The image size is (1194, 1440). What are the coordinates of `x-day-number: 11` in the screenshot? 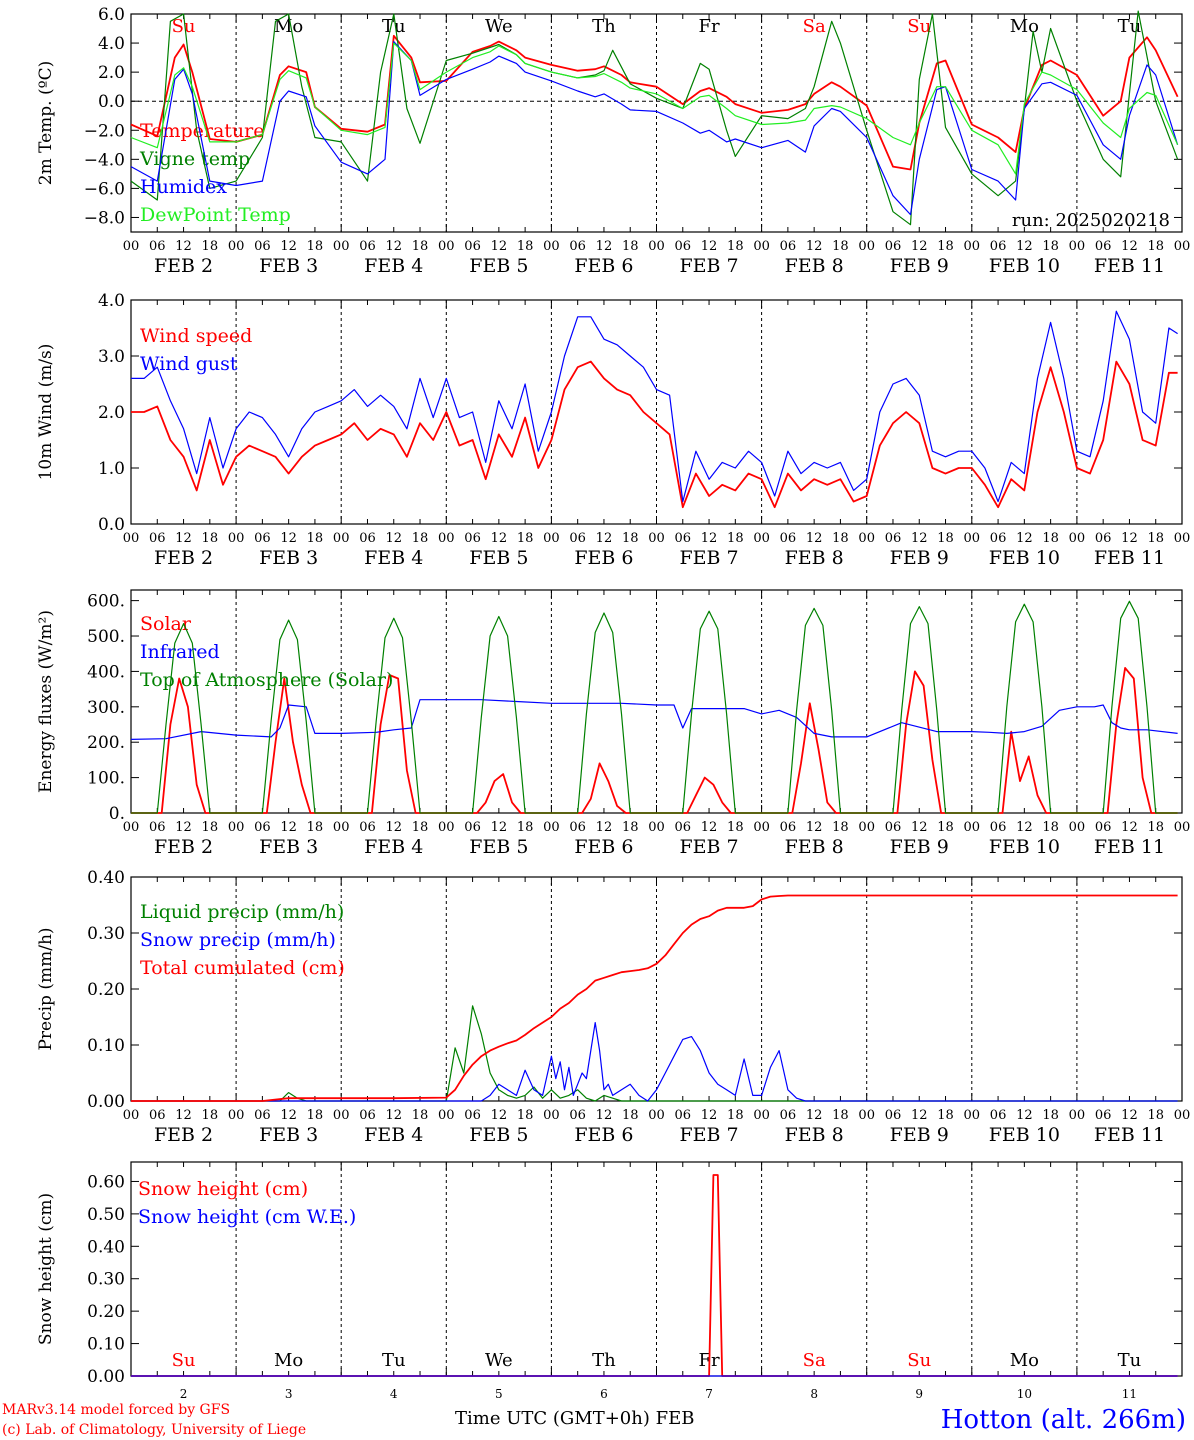 It's located at (1129, 1394).